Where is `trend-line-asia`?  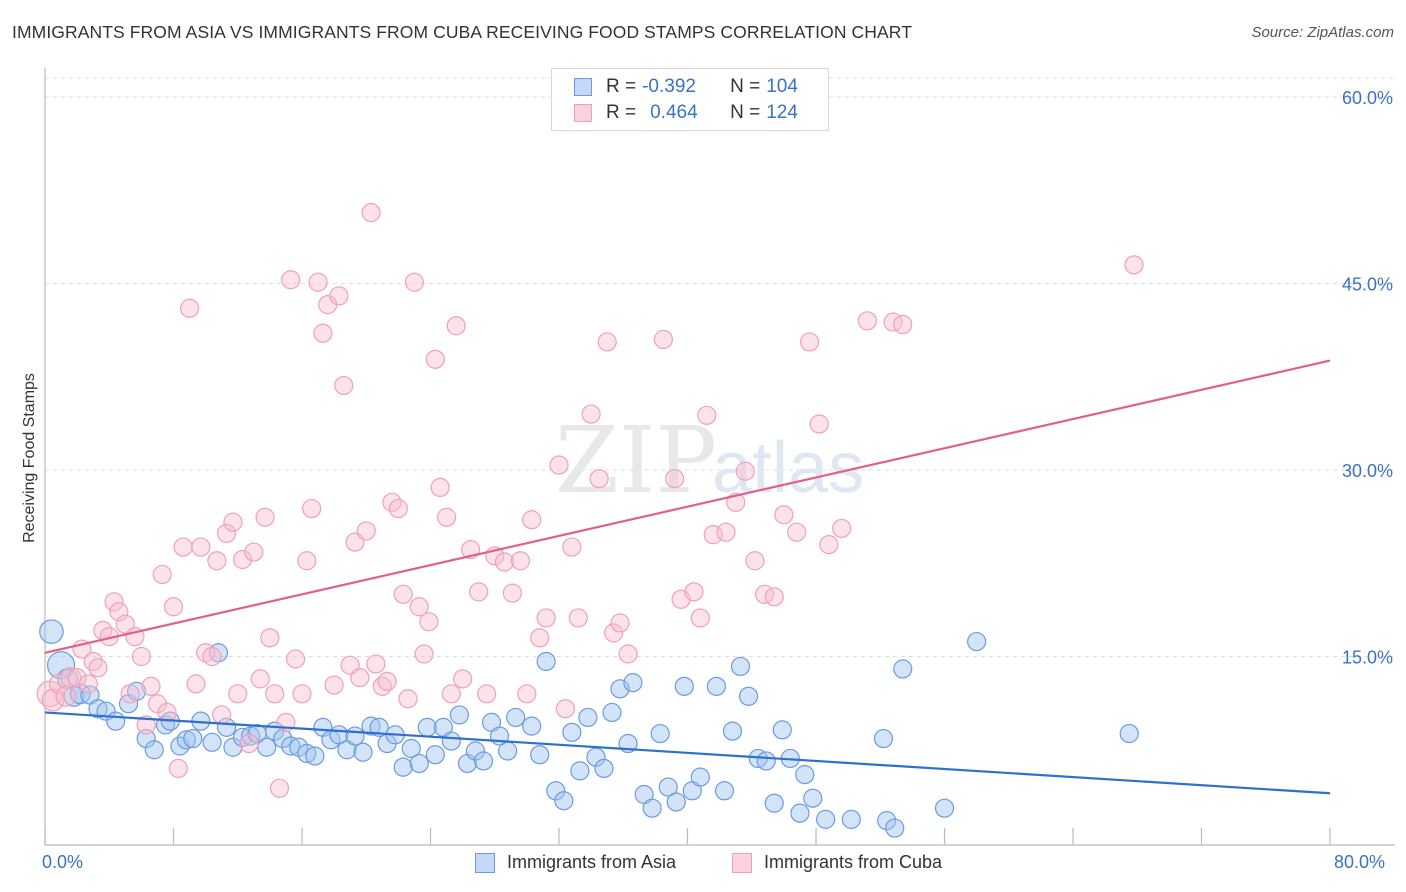 trend-line-asia is located at coordinates (687, 753).